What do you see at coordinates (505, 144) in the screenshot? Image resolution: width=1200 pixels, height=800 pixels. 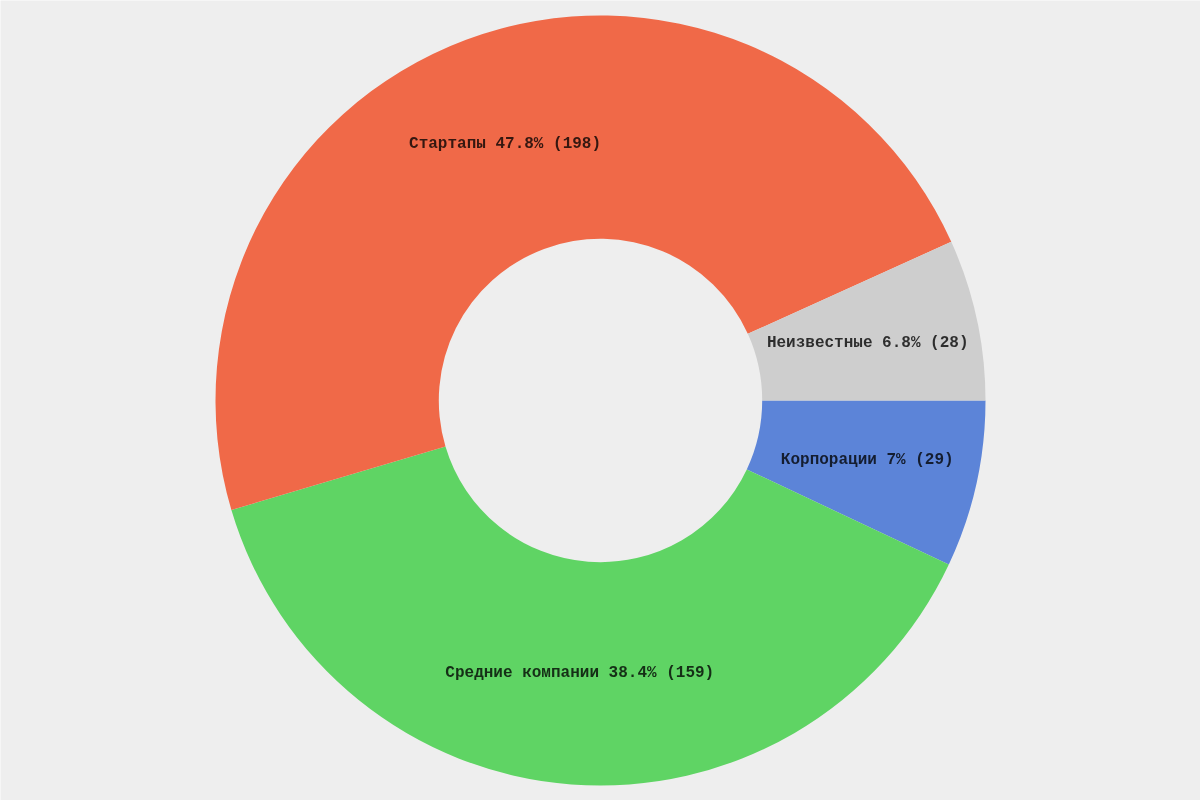 I see `slice-label: Стартапы 47.8% (198)` at bounding box center [505, 144].